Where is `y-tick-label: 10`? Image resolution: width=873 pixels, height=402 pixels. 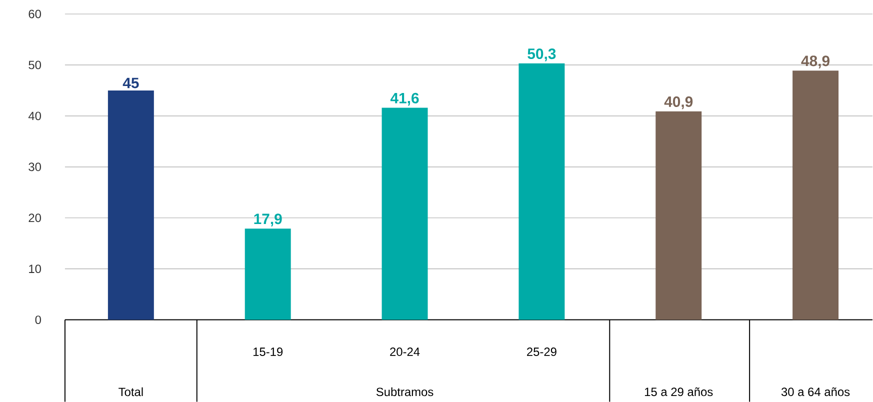
y-tick-label: 10 is located at coordinates (35, 268).